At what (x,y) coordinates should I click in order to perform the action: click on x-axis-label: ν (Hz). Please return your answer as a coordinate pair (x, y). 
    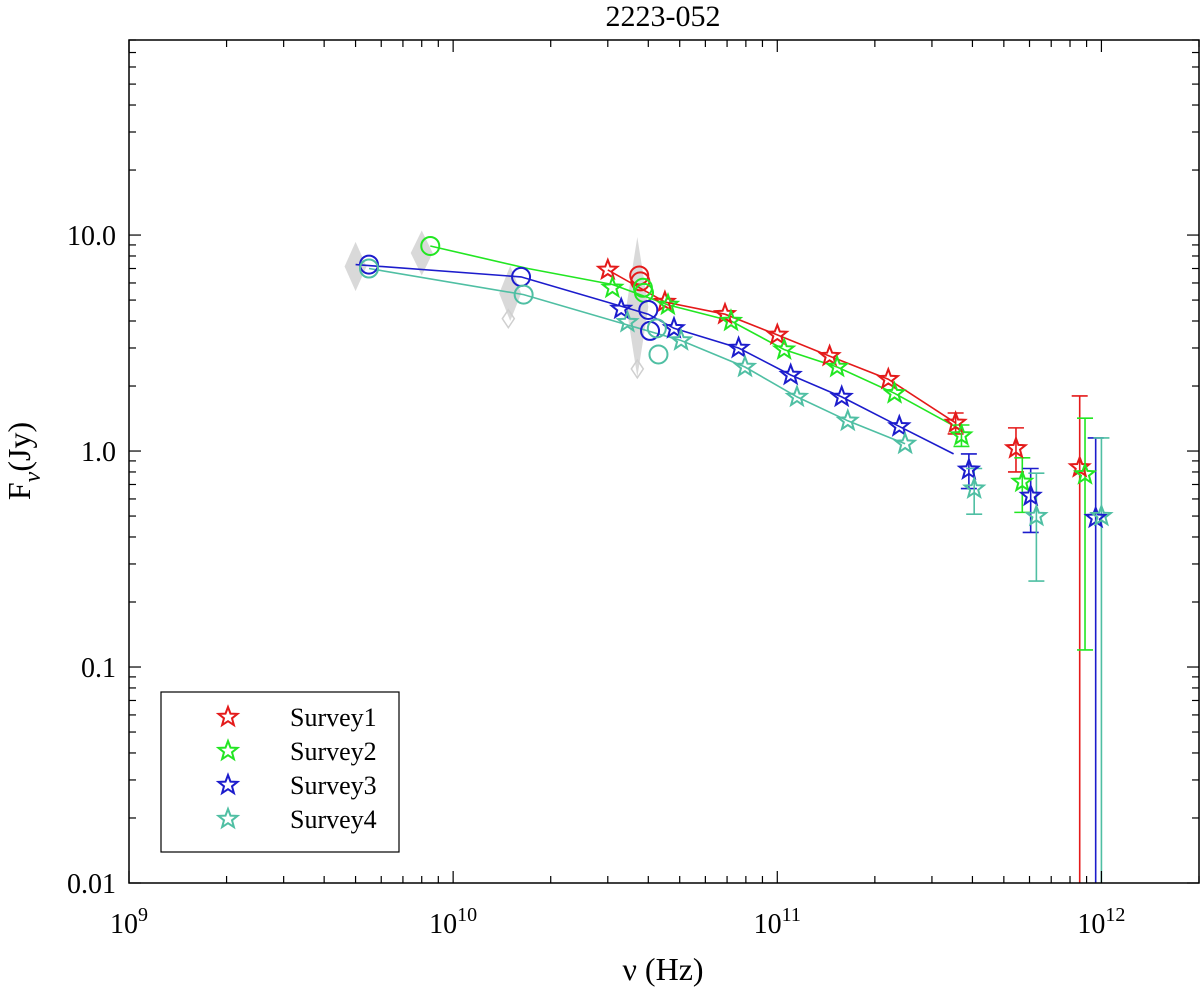
    Looking at the image, I should click on (662, 969).